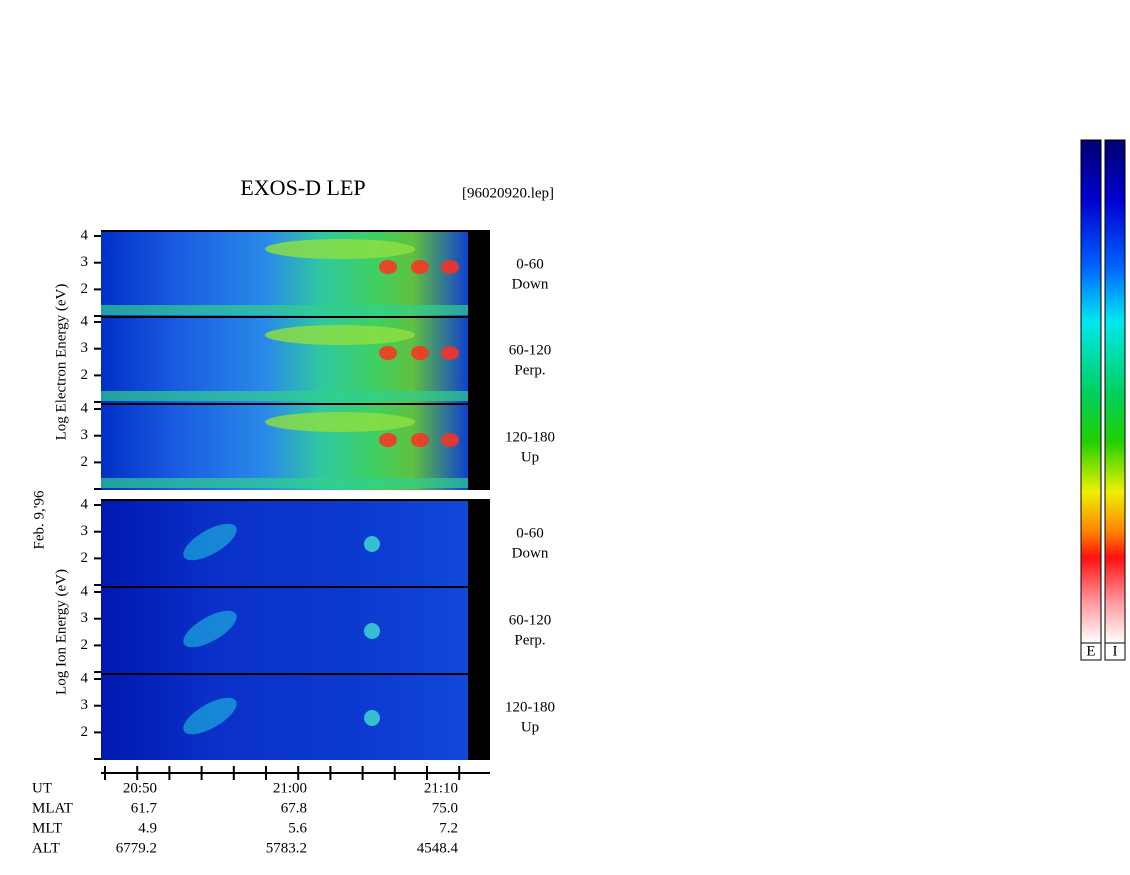  Describe the element at coordinates (290, 788) in the screenshot. I see `row-value: 21:00` at that location.